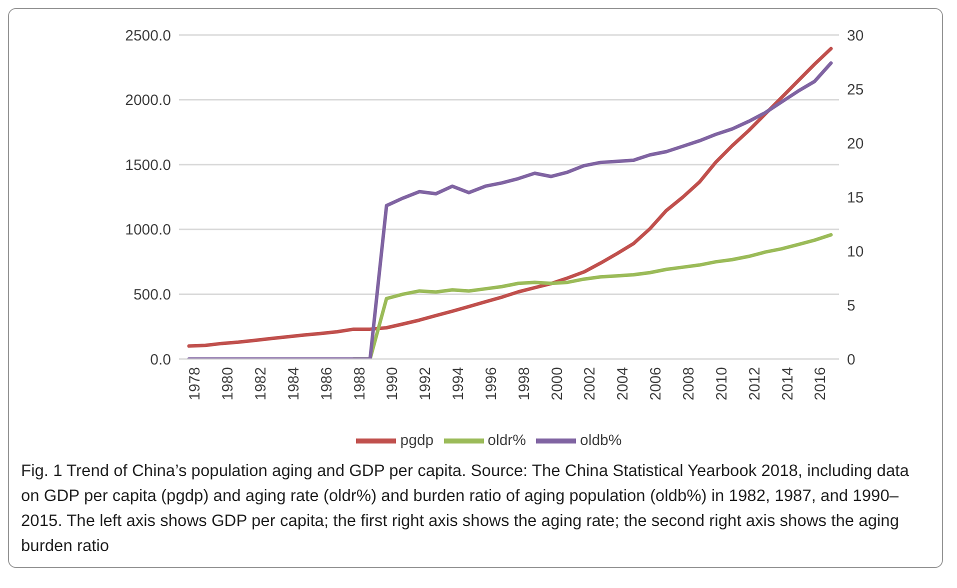 The height and width of the screenshot is (588, 957). What do you see at coordinates (359, 383) in the screenshot?
I see `x-tick-label: 1988` at bounding box center [359, 383].